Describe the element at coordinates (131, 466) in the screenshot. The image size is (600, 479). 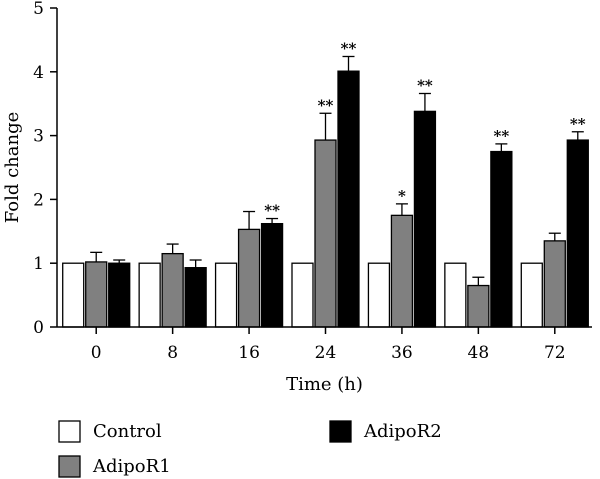
I see `legend-label-adipor1: AdipoR1` at that location.